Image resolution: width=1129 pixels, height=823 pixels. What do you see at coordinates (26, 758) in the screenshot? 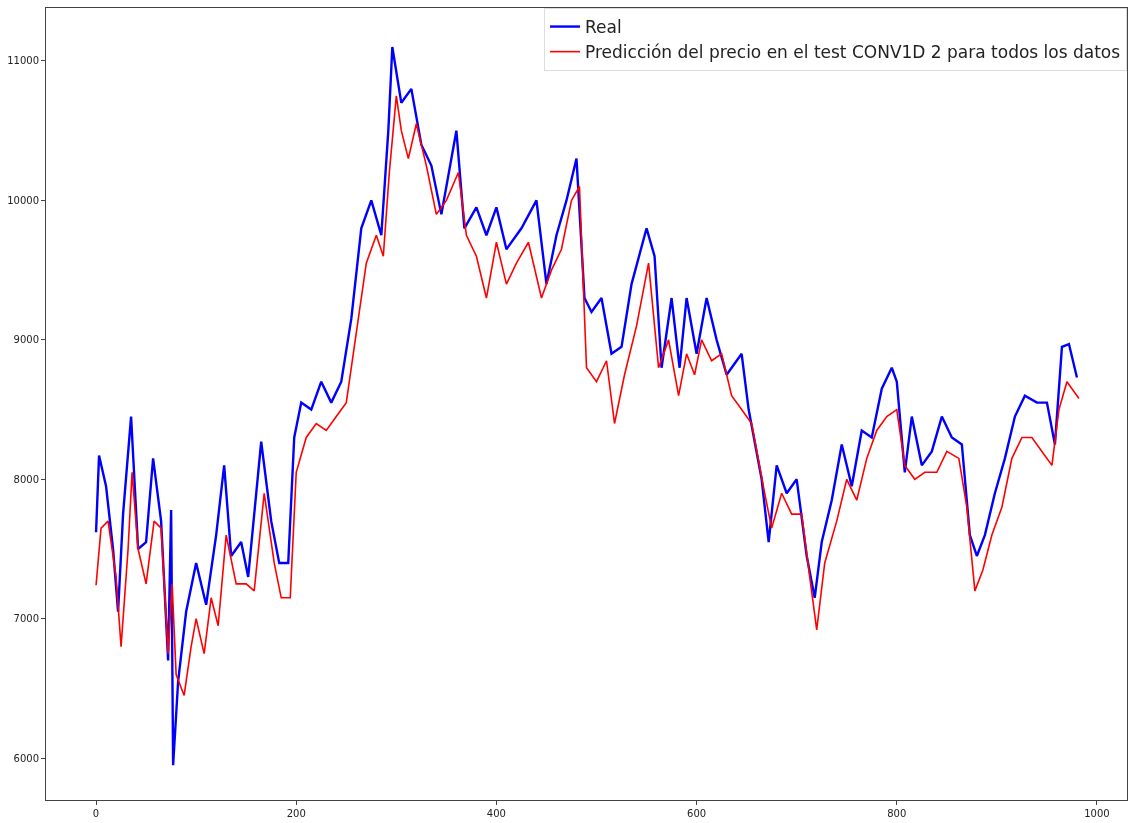
I see `y-tick-label: 6000` at bounding box center [26, 758].